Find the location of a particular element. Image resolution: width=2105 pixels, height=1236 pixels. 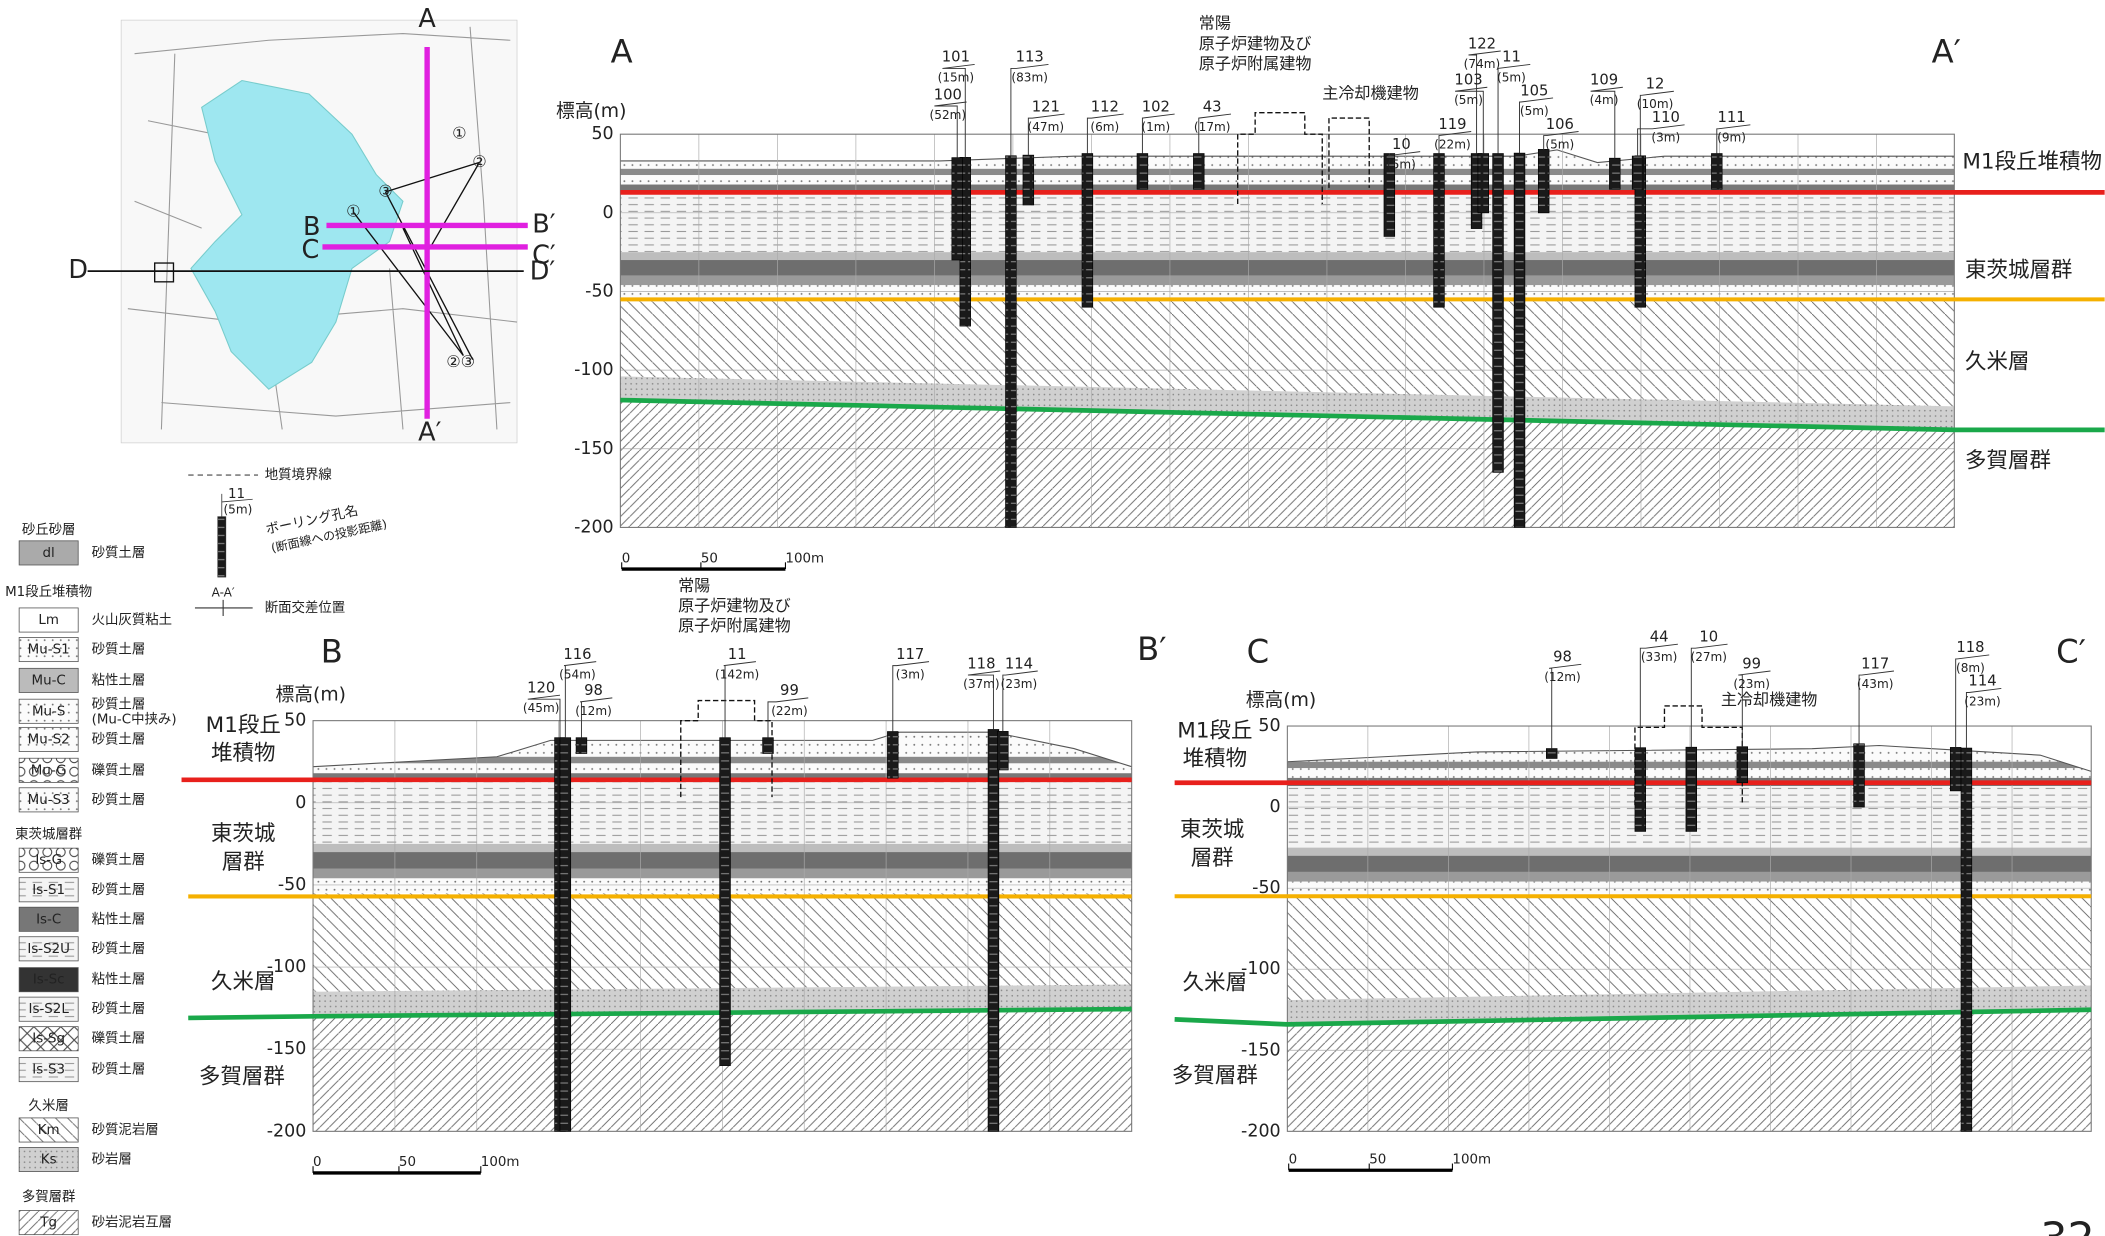

building-outline is located at coordinates (1280, 158).